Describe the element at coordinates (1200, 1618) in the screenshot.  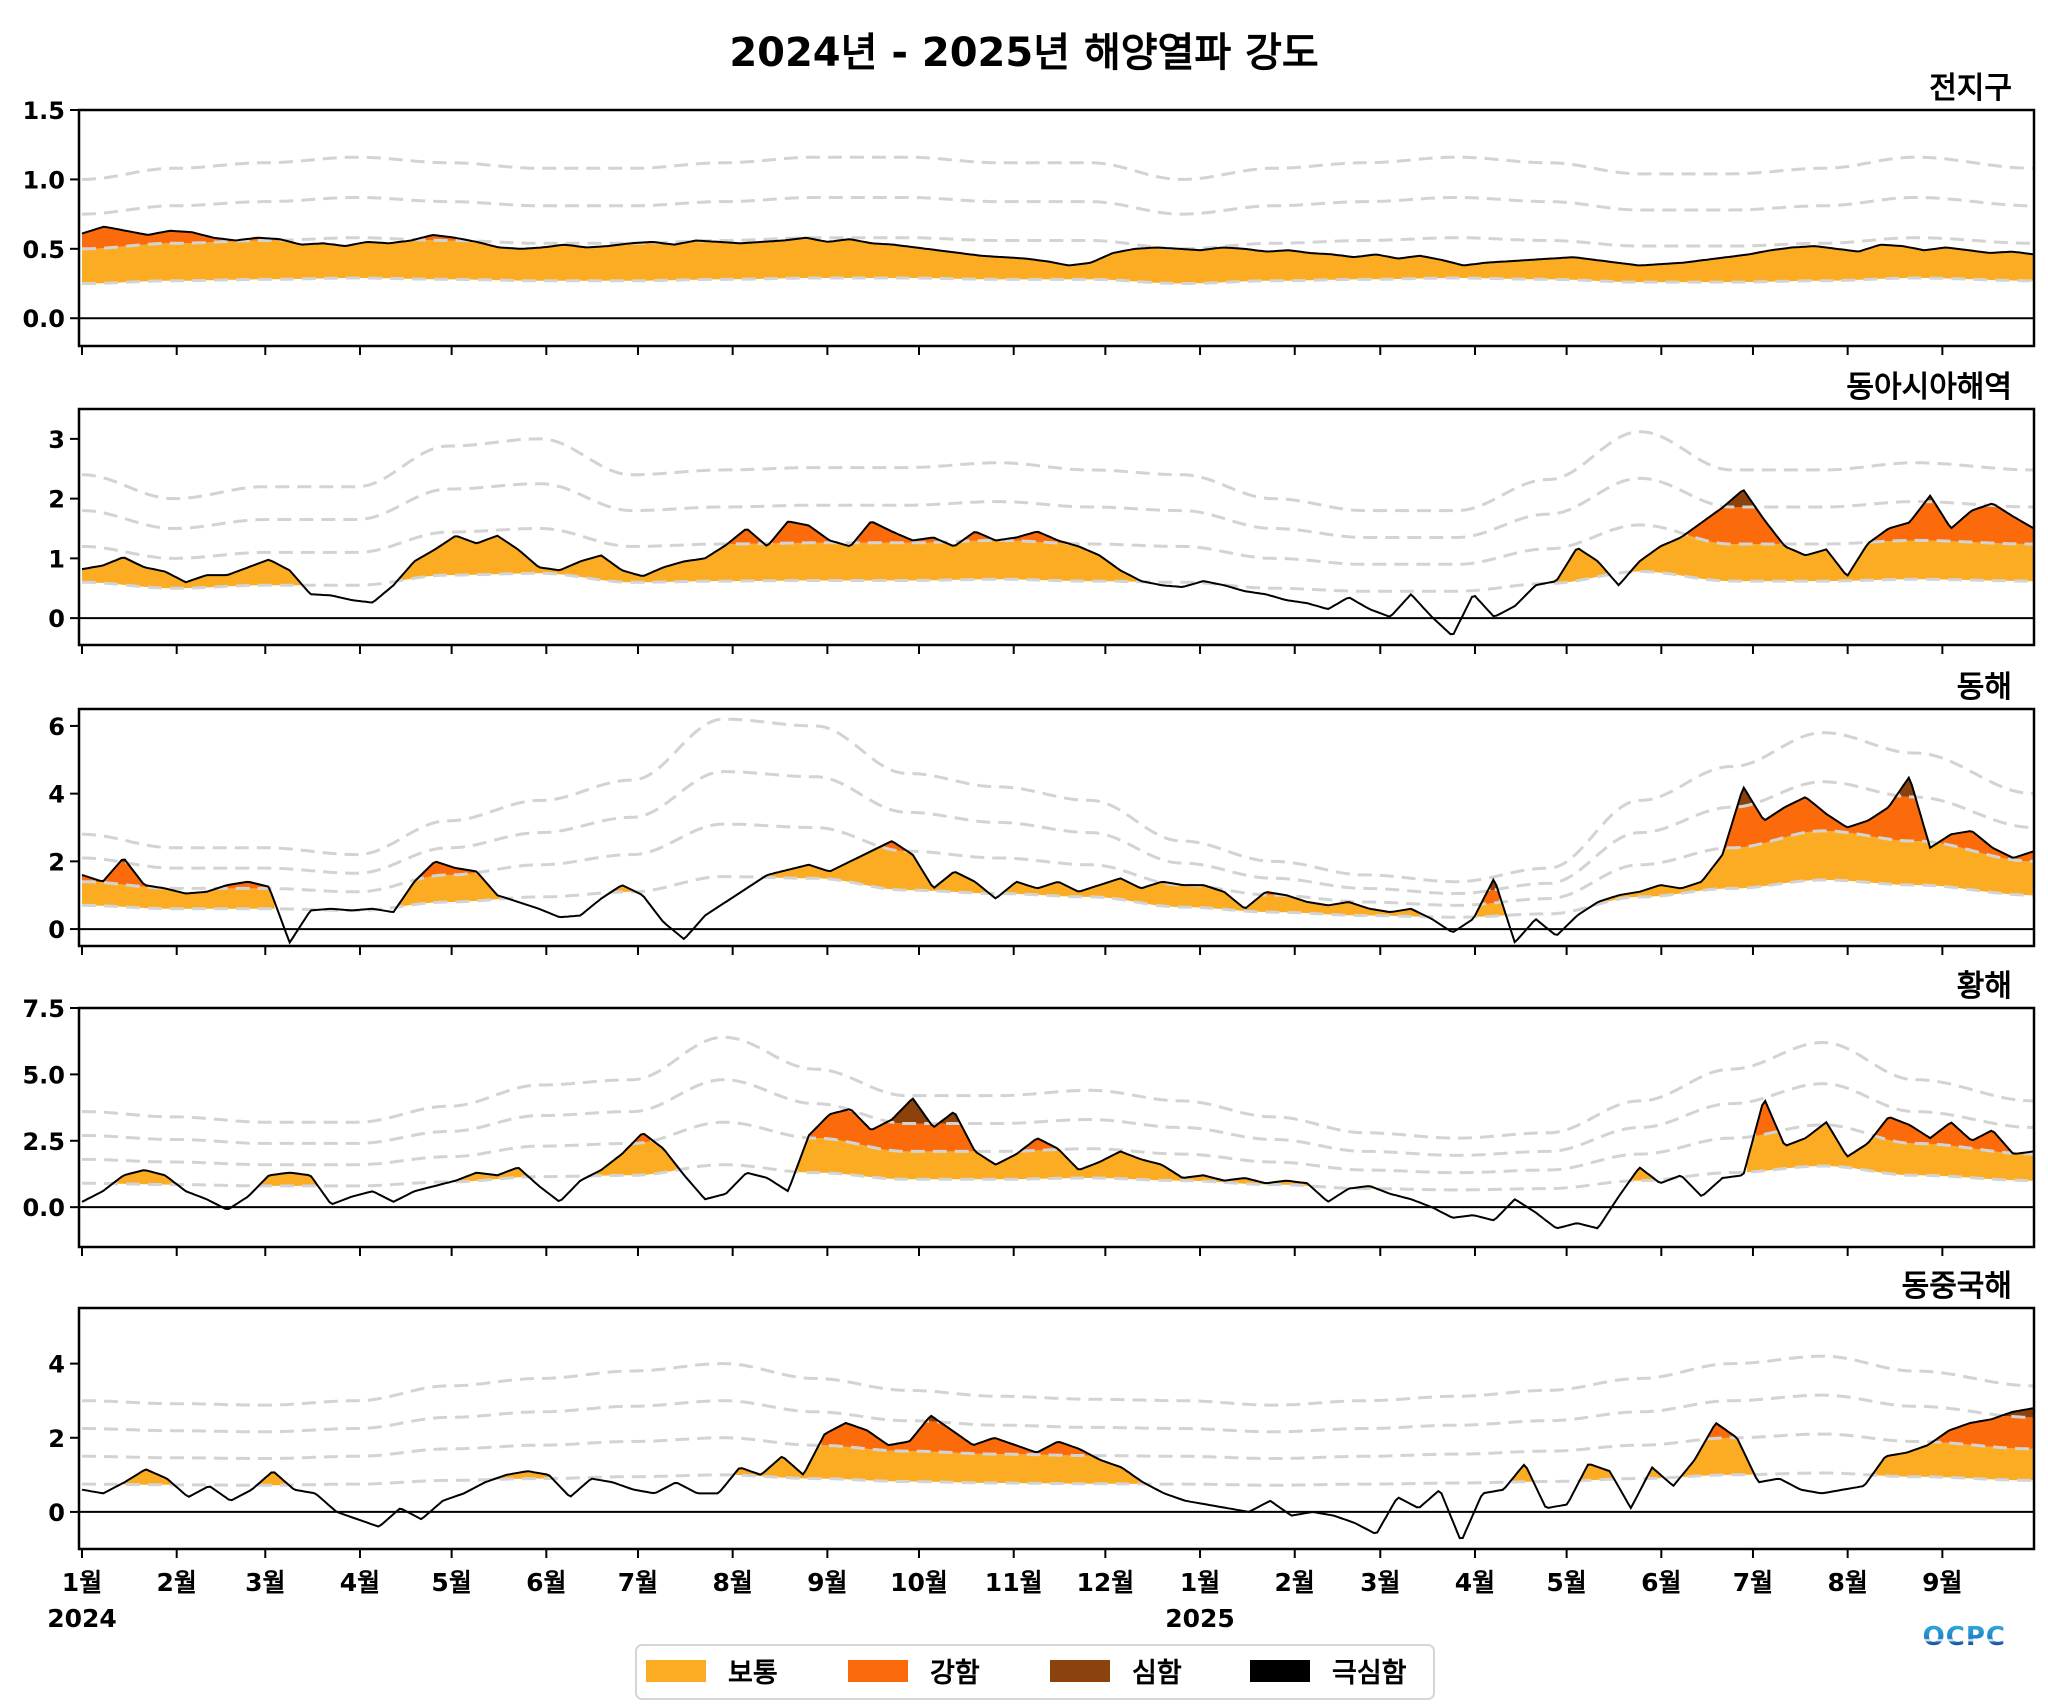
I see `x-year-label: 2025` at that location.